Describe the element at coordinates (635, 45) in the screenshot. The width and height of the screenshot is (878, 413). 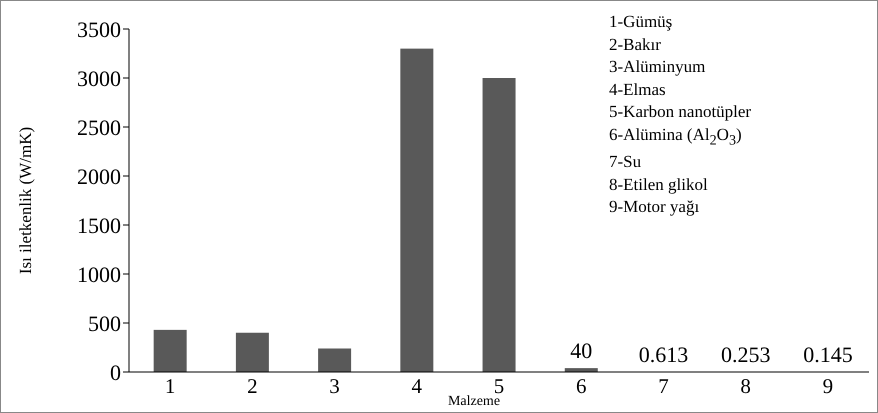
I see `annotation: 2-Bakır` at that location.